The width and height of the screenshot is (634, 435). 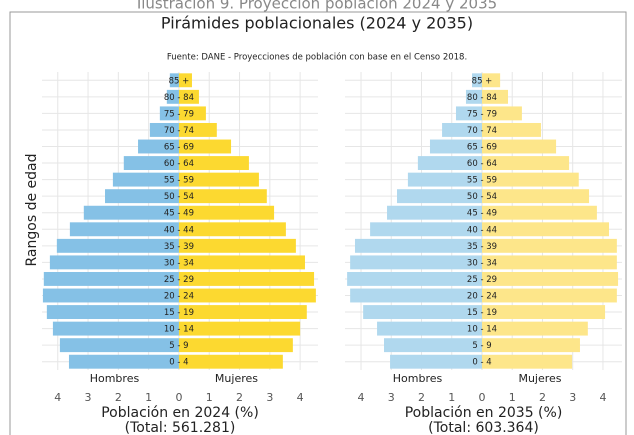 I want to click on category-label: 45 - 49, so click(x=179, y=214).